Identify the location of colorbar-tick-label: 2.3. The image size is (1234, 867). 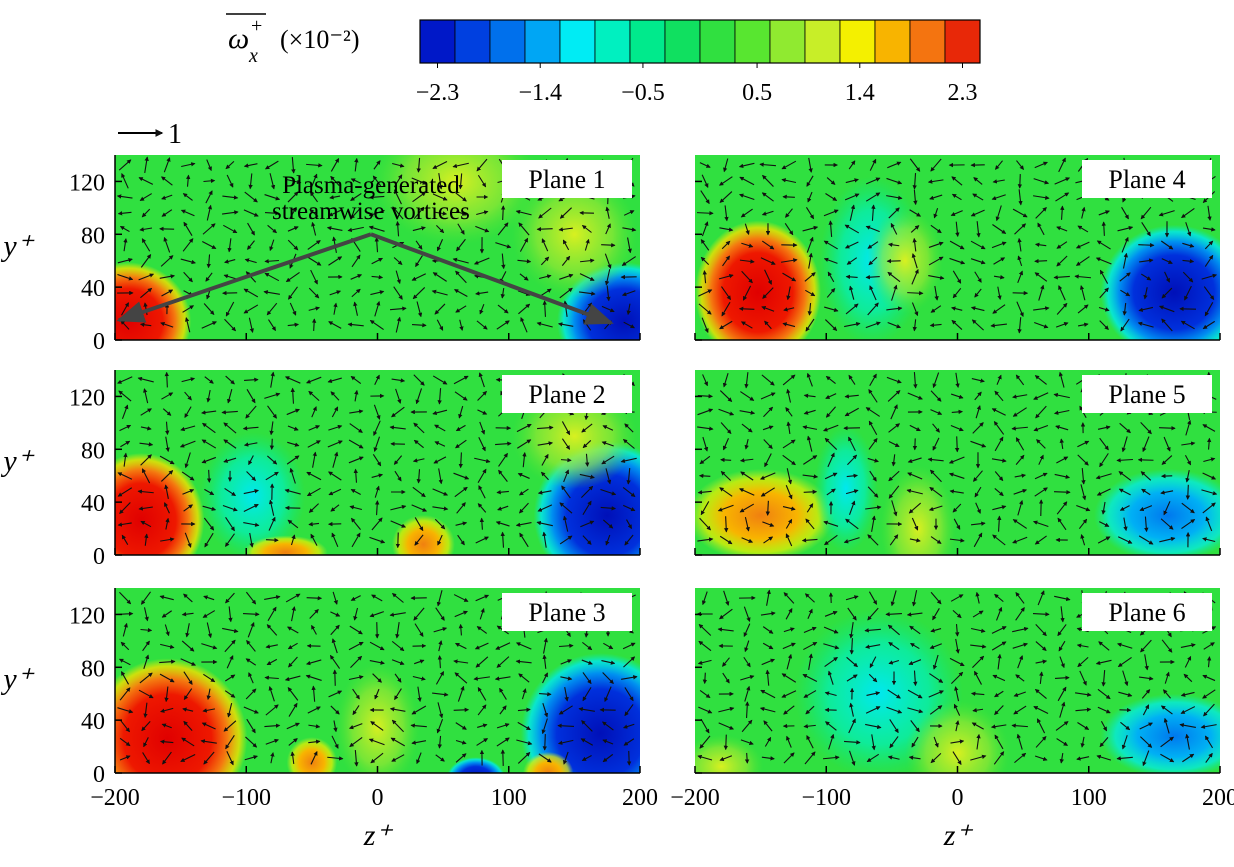
(963, 93).